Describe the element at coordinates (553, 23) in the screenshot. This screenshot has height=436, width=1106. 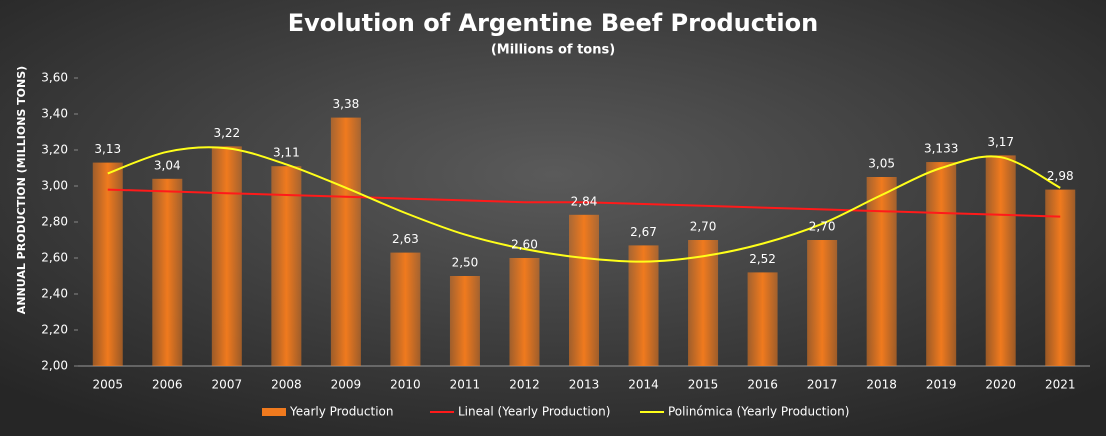
I see `chart-title: Evolution of Argentine Beef Production` at that location.